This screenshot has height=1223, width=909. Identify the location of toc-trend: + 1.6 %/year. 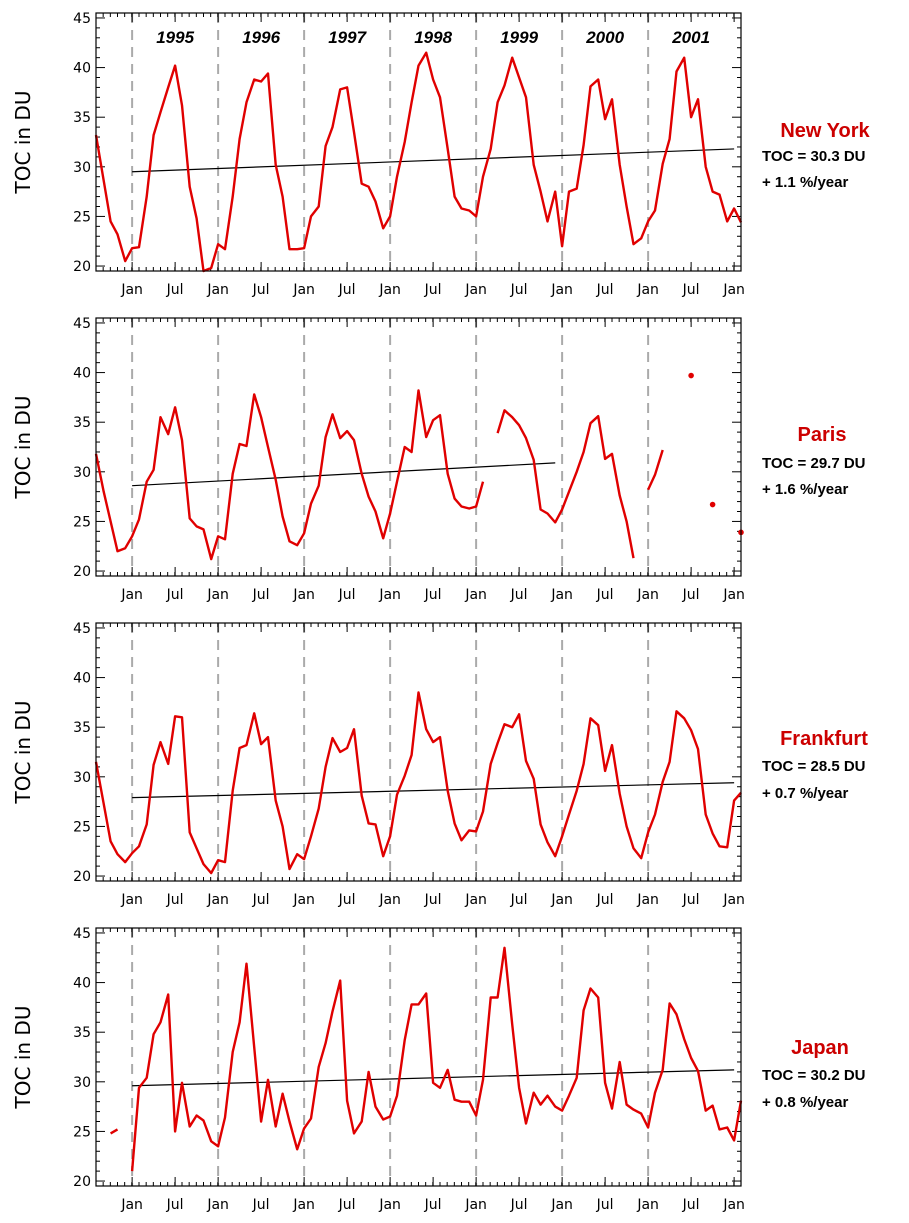
(805, 489).